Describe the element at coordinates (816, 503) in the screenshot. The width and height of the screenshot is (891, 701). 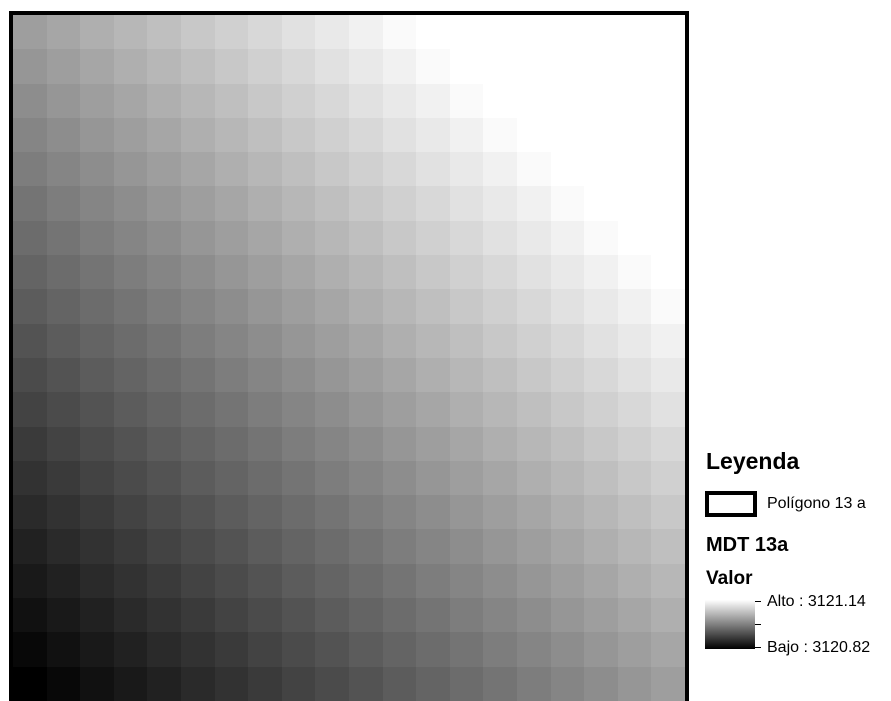
I see `polygon-label: Polígono 13 a` at that location.